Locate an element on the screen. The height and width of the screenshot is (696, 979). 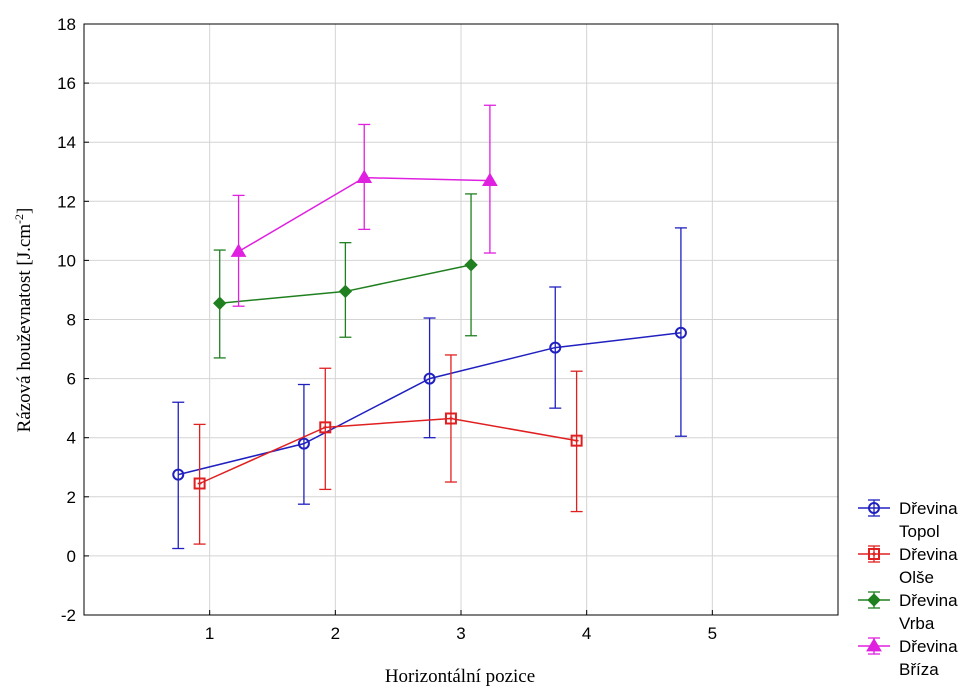
y-tick-label: 18 is located at coordinates (66, 24).